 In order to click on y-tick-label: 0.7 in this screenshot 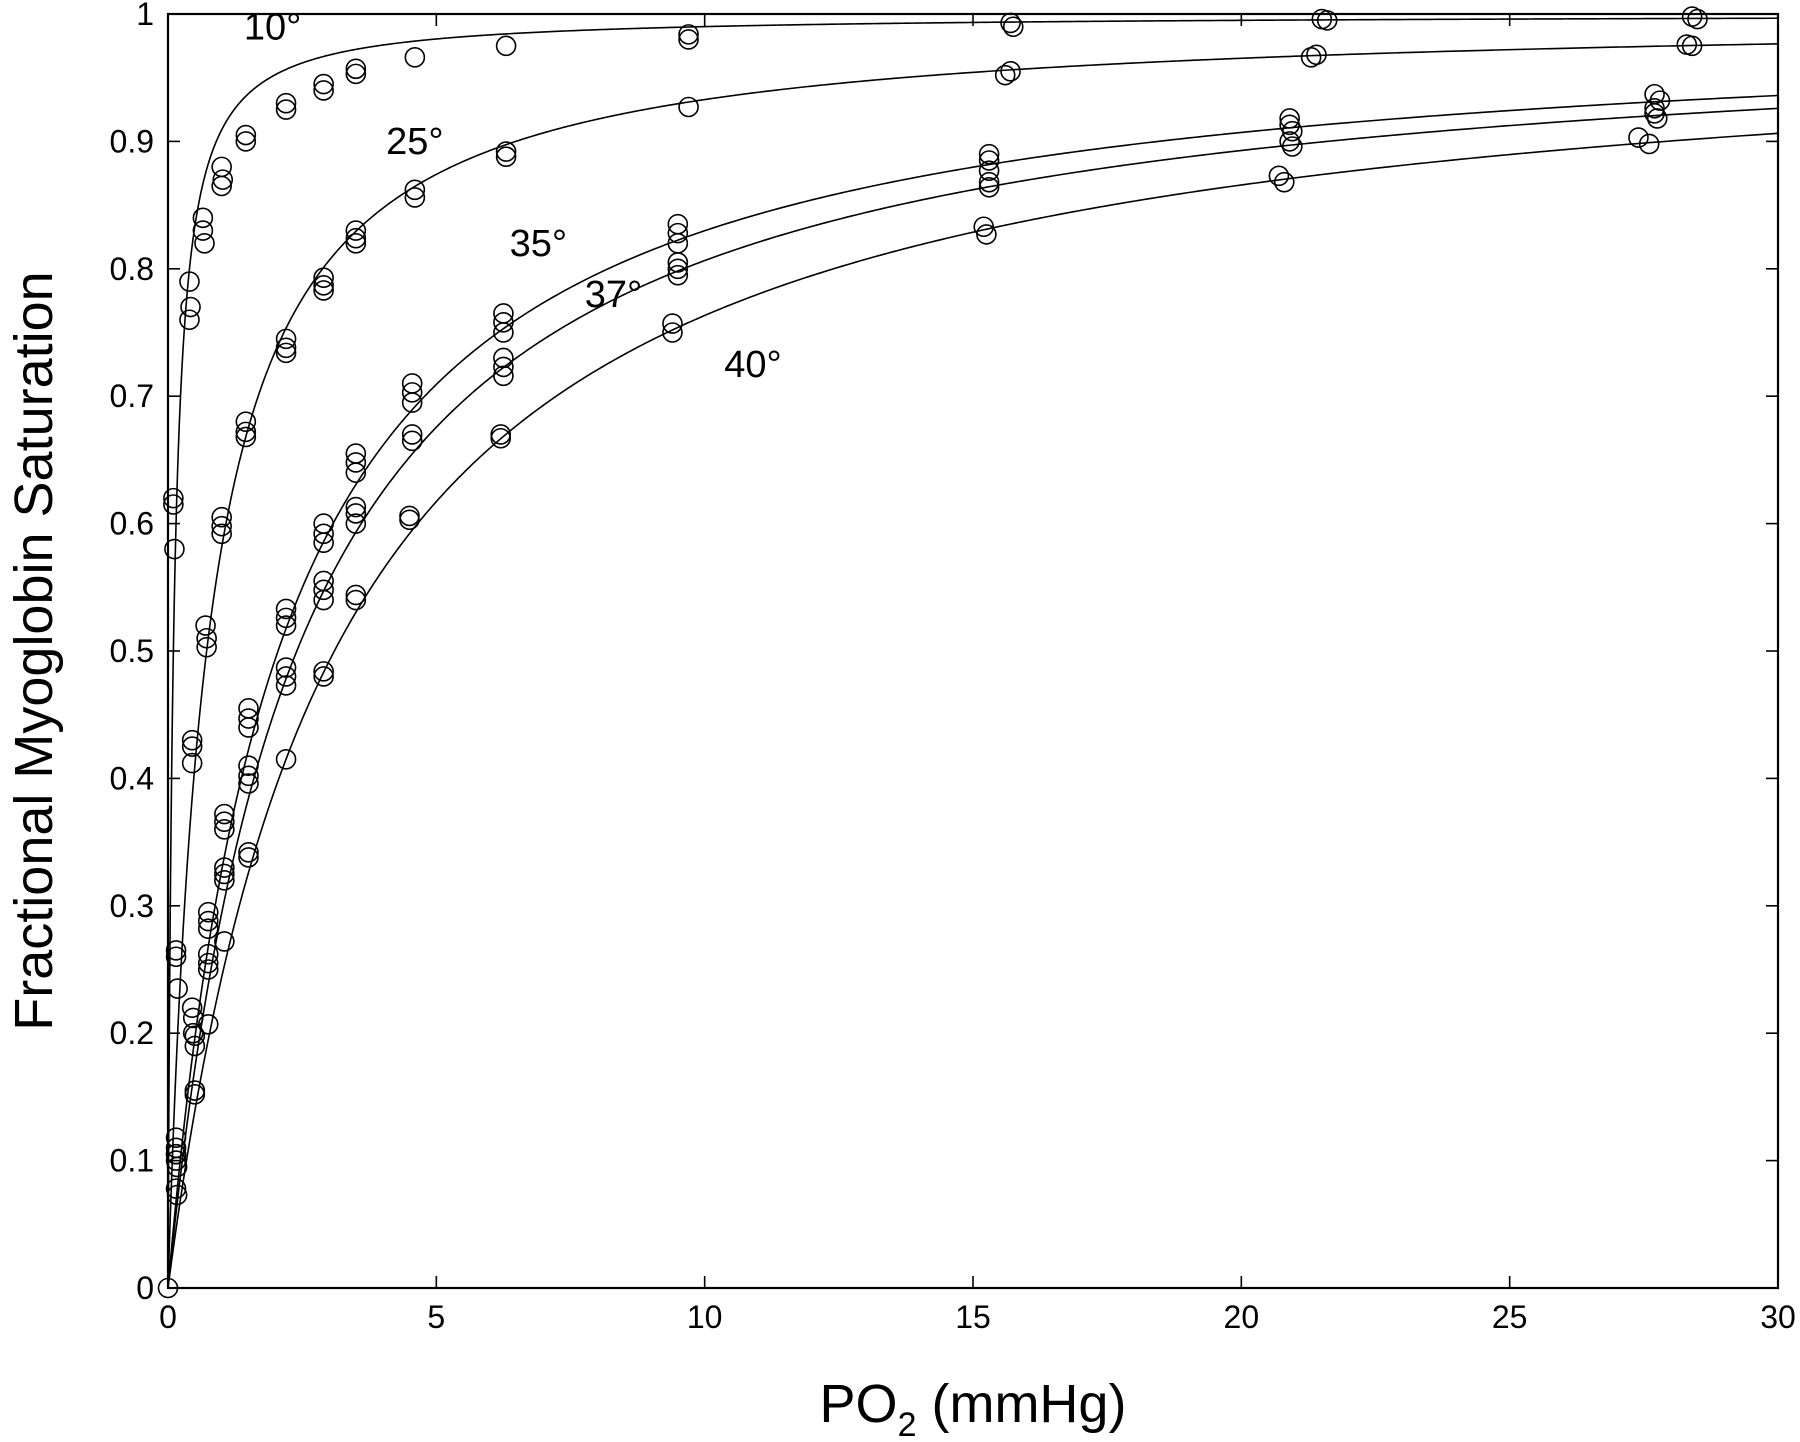, I will do `click(132, 396)`.